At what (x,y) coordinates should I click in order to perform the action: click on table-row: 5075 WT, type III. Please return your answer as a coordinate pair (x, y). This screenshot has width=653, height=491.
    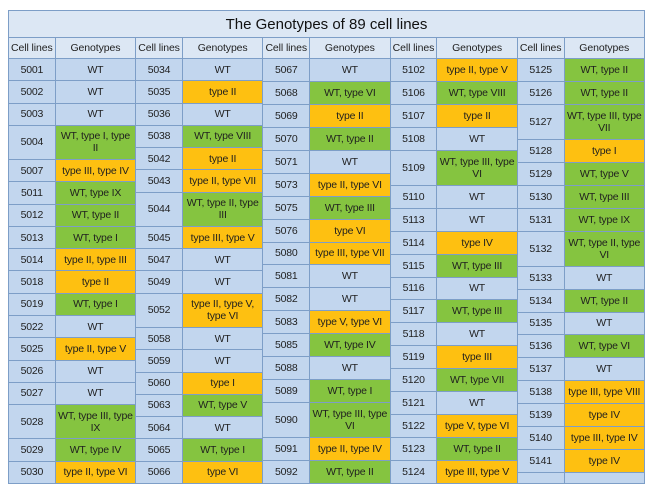
    Looking at the image, I should click on (326, 208).